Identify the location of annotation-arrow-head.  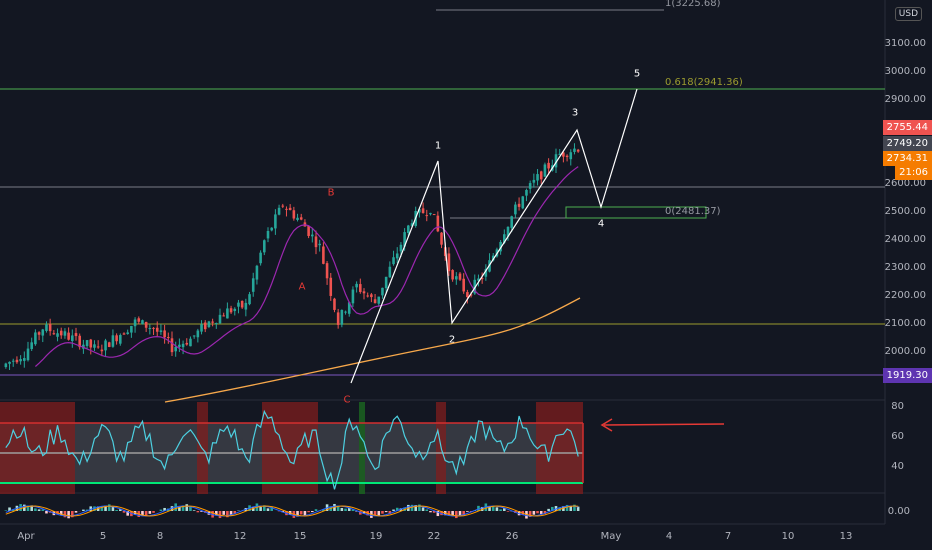
(606, 425).